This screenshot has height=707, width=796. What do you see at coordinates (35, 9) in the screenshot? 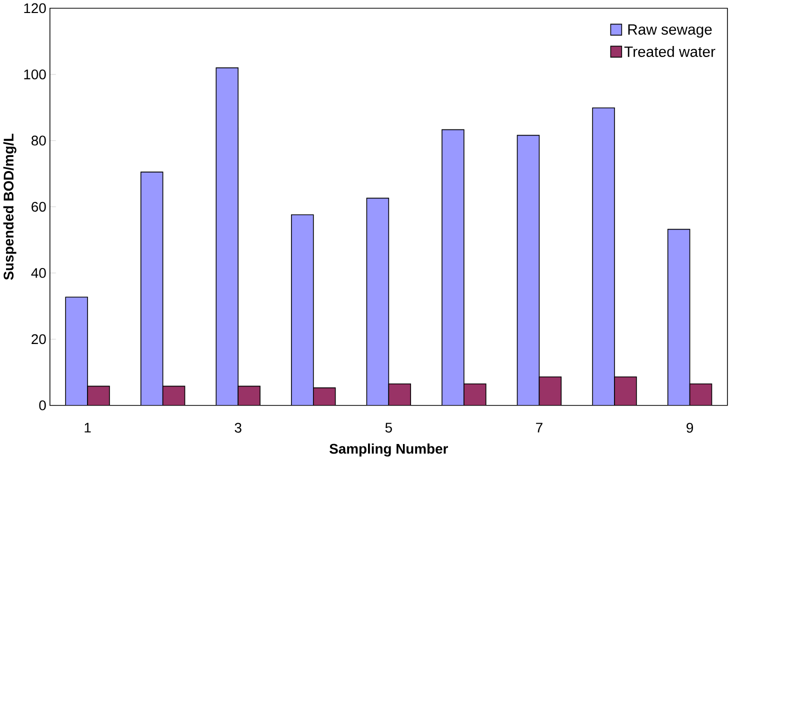
I see `y-tick-label: 120` at bounding box center [35, 9].